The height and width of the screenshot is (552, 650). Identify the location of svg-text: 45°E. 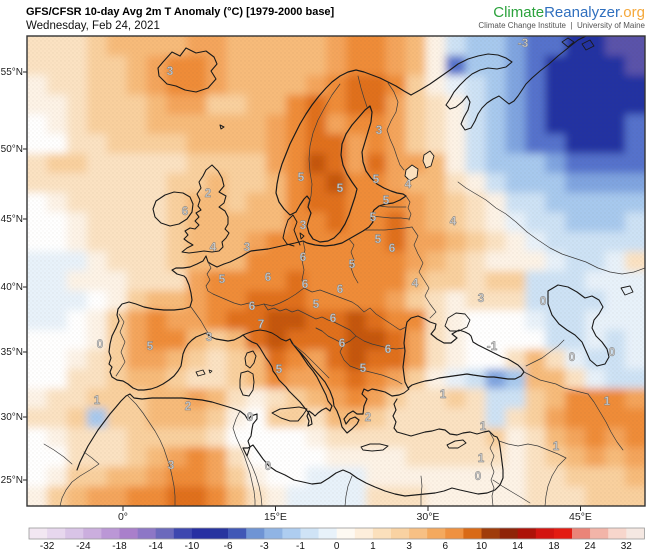
(580, 517).